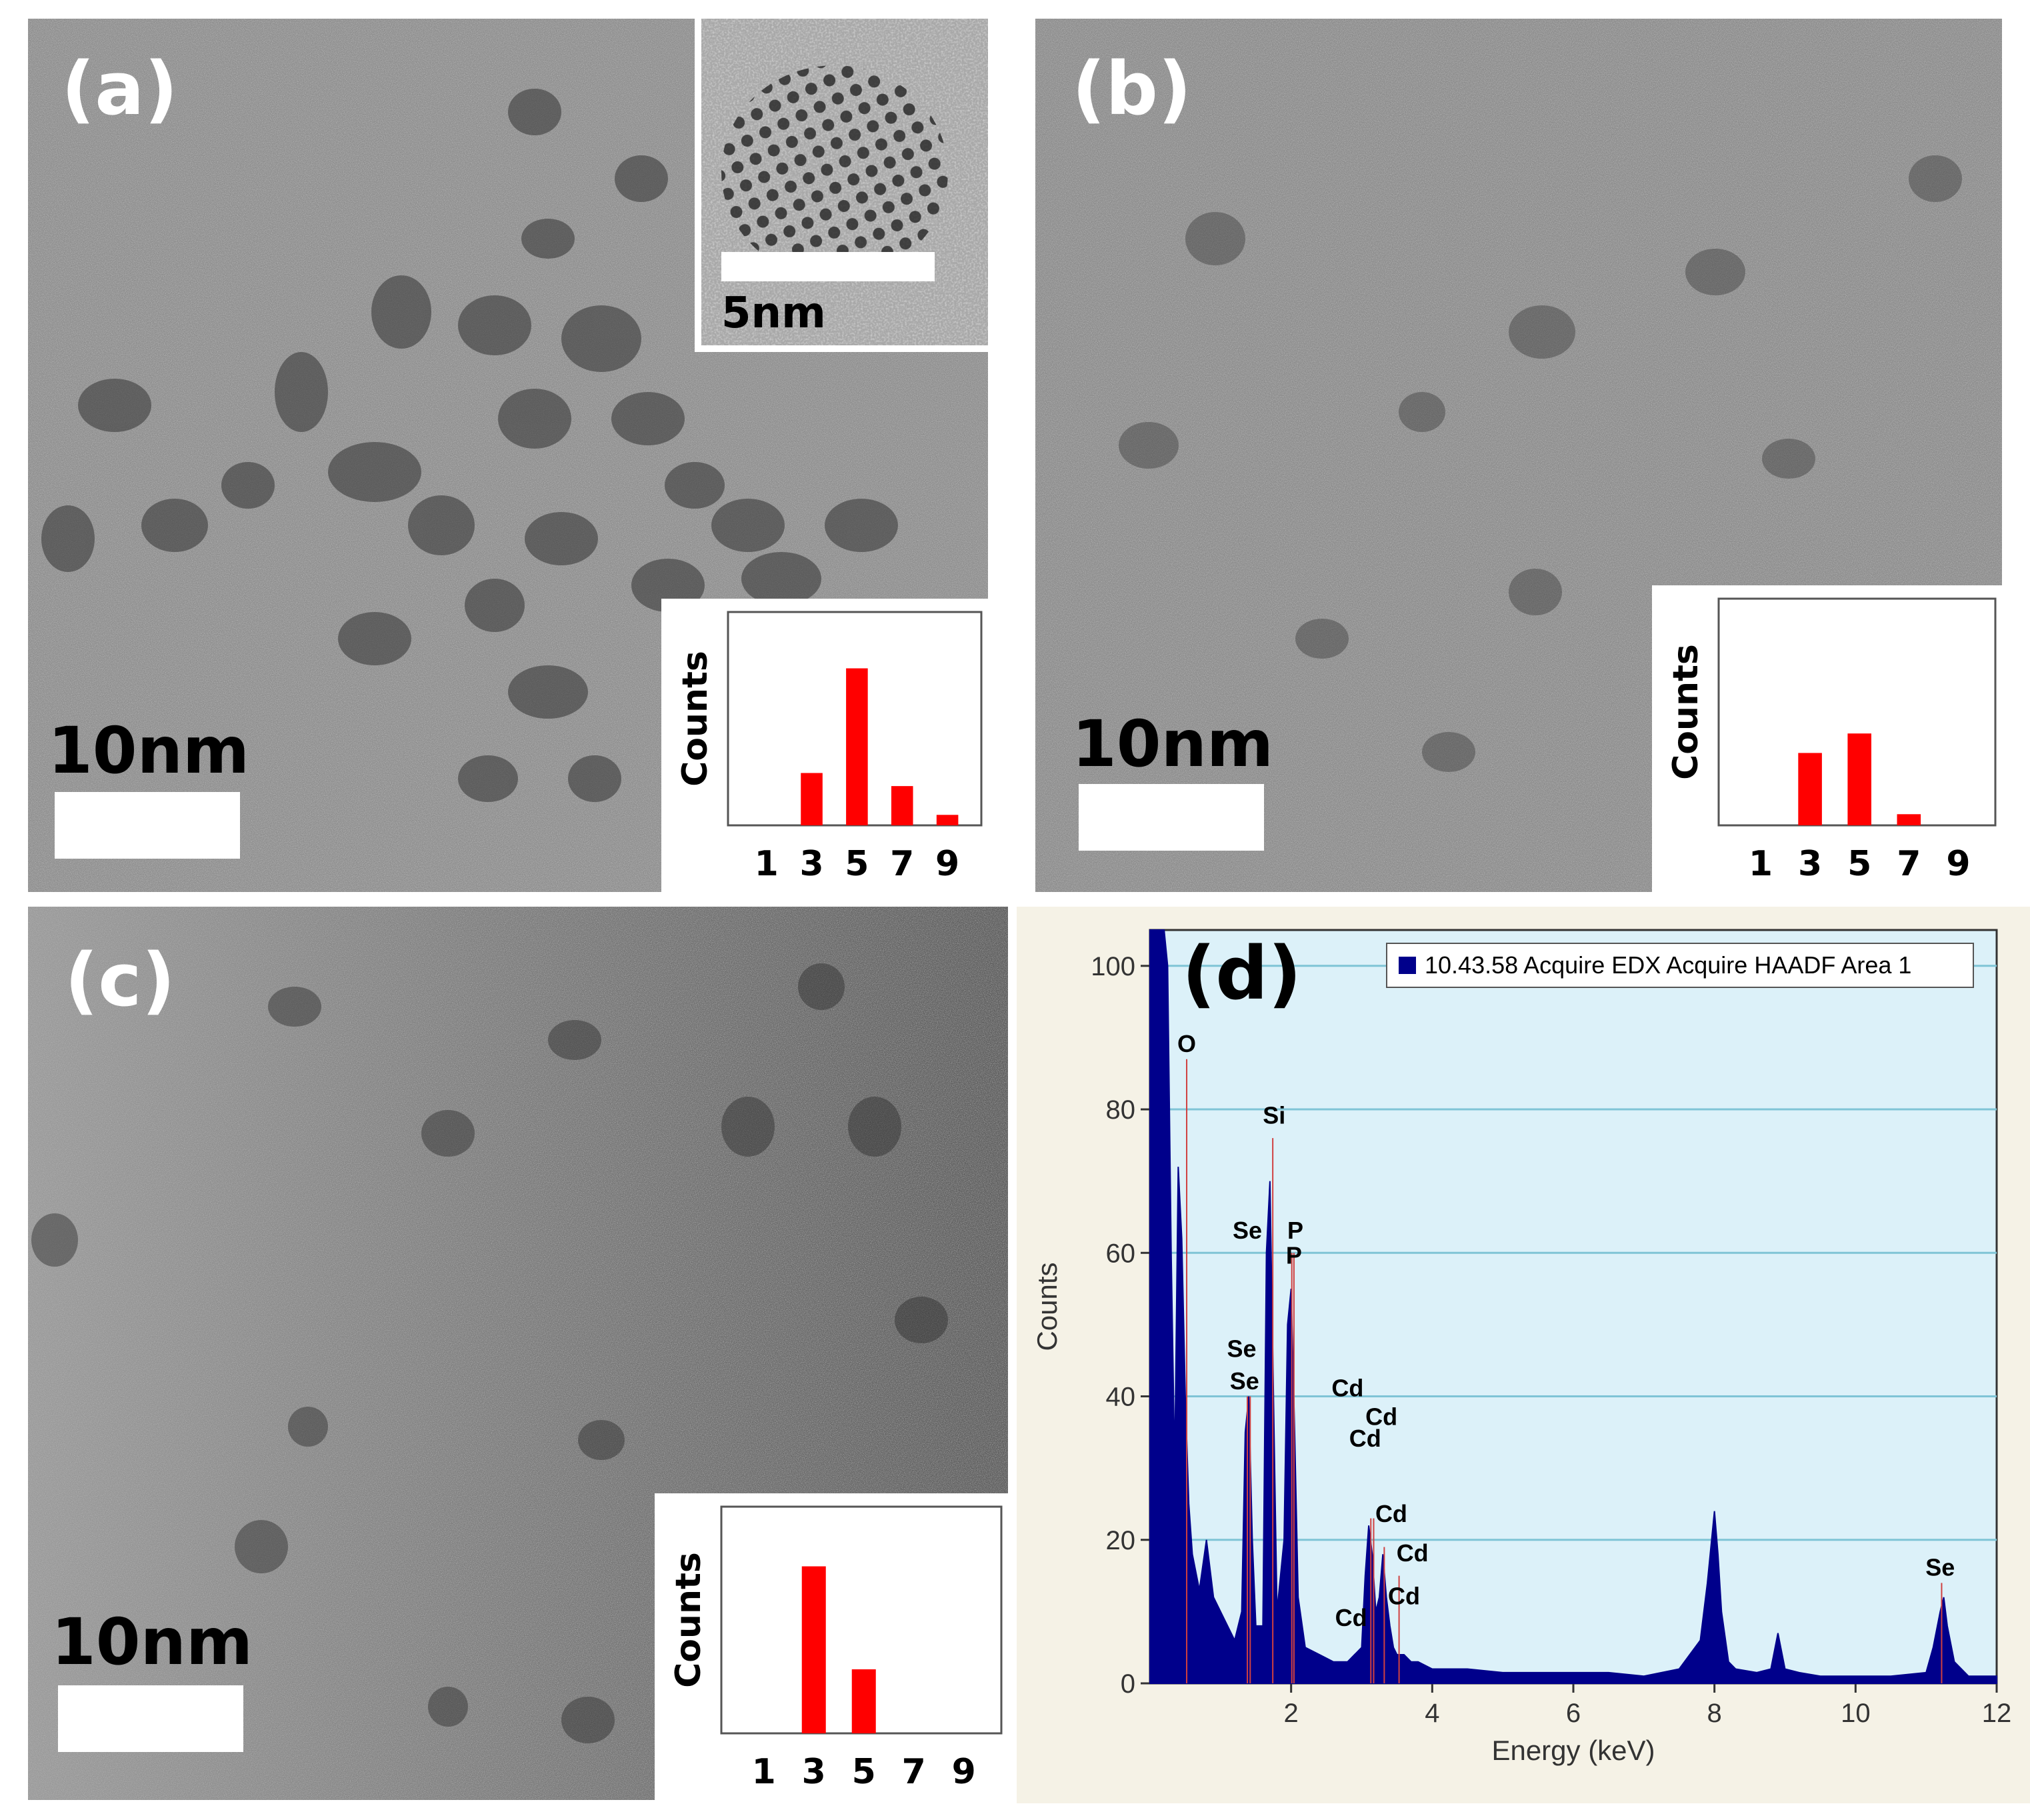 Image resolution: width=2030 pixels, height=1820 pixels. What do you see at coordinates (119, 88) in the screenshot?
I see `panel-label-a: (a)` at bounding box center [119, 88].